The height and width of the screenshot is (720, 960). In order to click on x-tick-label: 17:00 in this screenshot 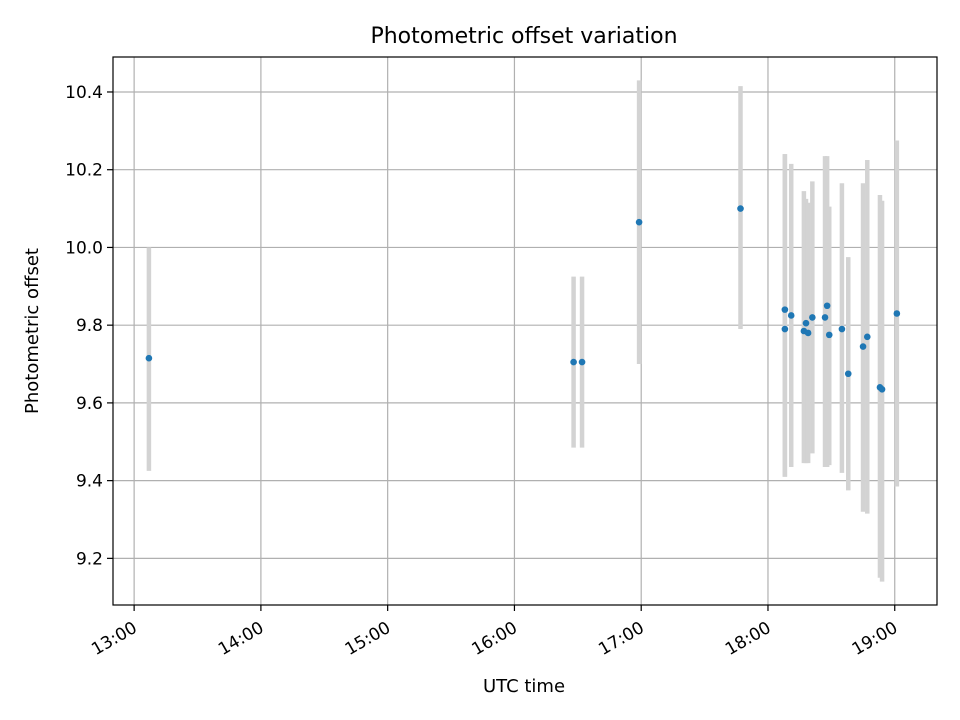, I will do `click(621, 639)`.